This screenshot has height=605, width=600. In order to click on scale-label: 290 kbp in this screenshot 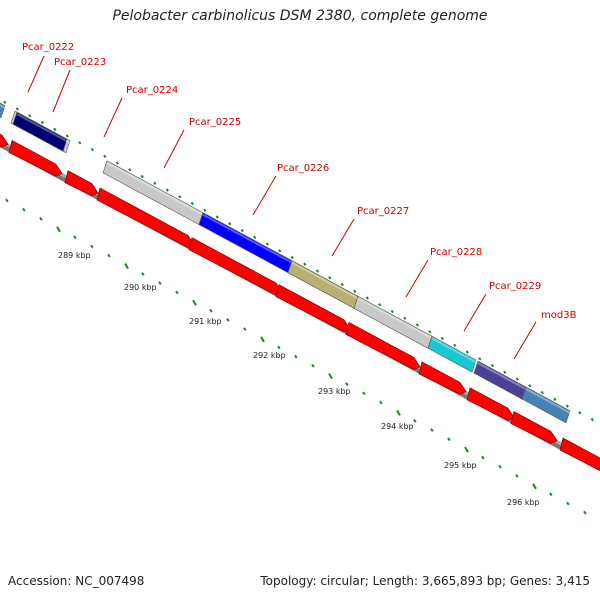, I will do `click(140, 287)`.